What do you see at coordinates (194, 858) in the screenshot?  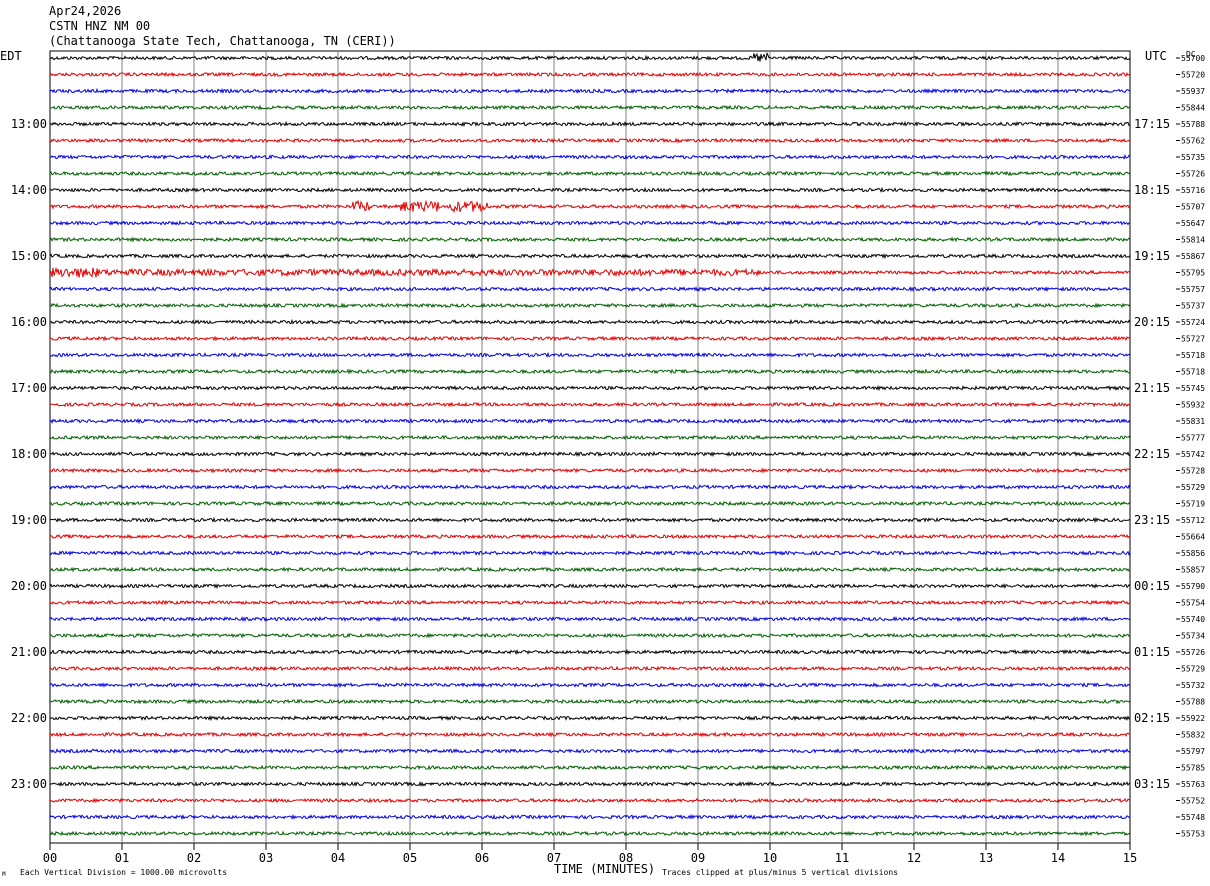 I see `x-tick-label: 02` at bounding box center [194, 858].